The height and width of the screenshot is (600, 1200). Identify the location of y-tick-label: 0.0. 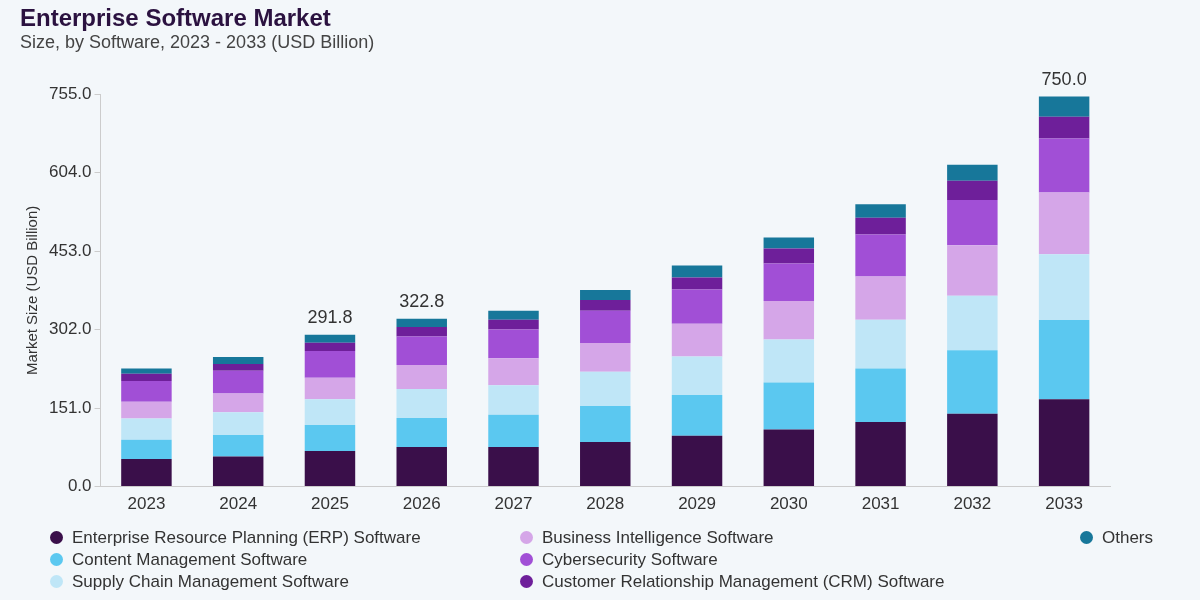
(79, 486).